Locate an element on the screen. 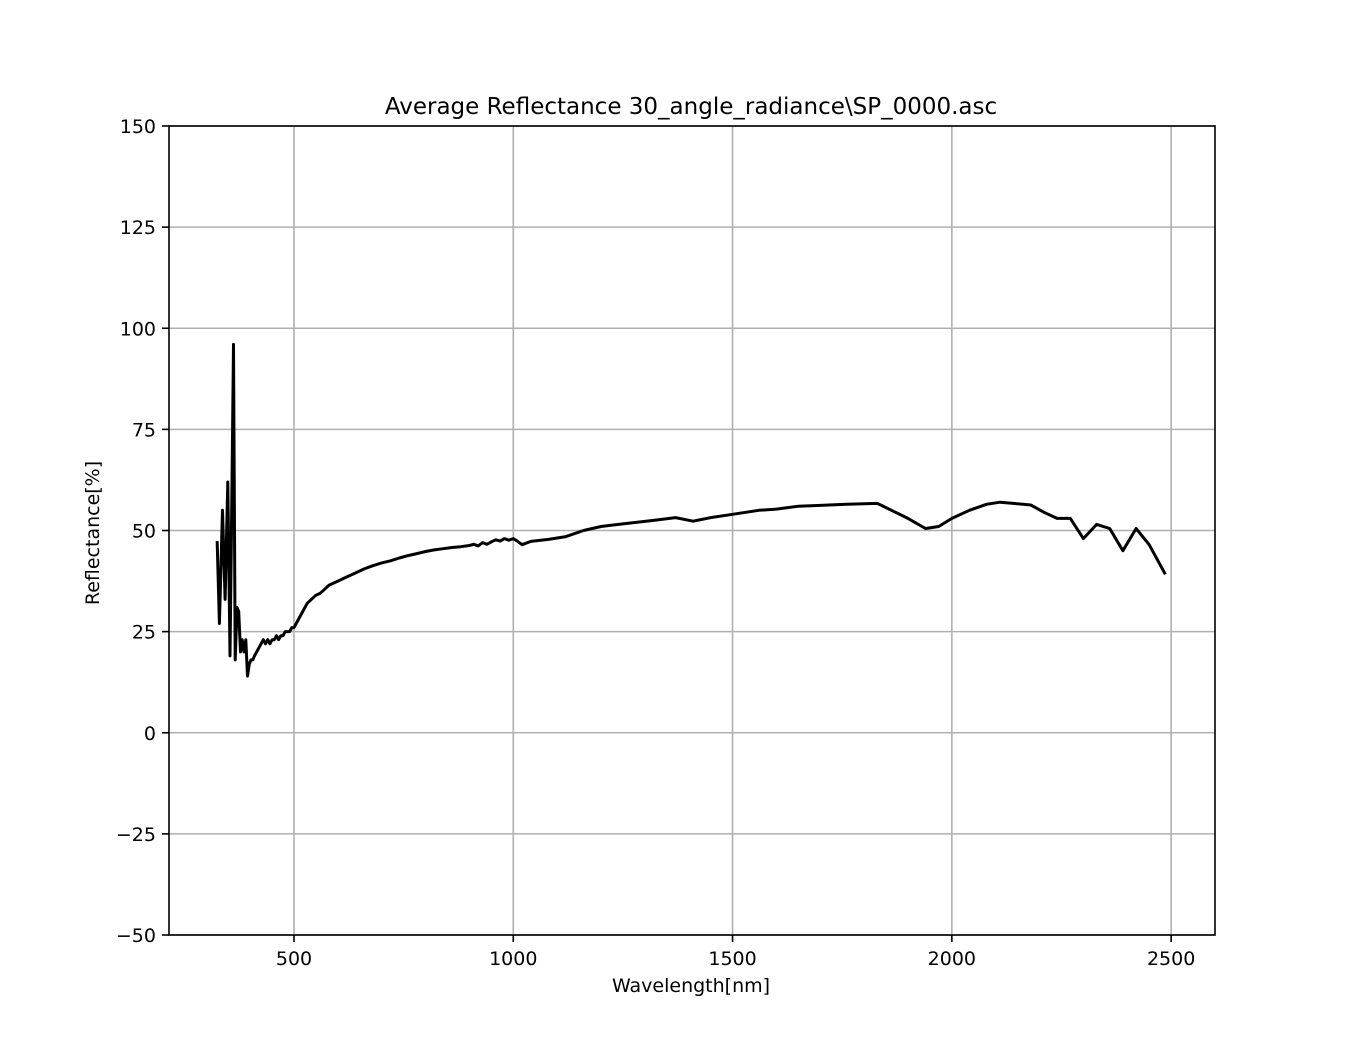 The image size is (1350, 1050). y-axis: −50 −25 0 25 50 75 100 125 150 is located at coordinates (142, 531).